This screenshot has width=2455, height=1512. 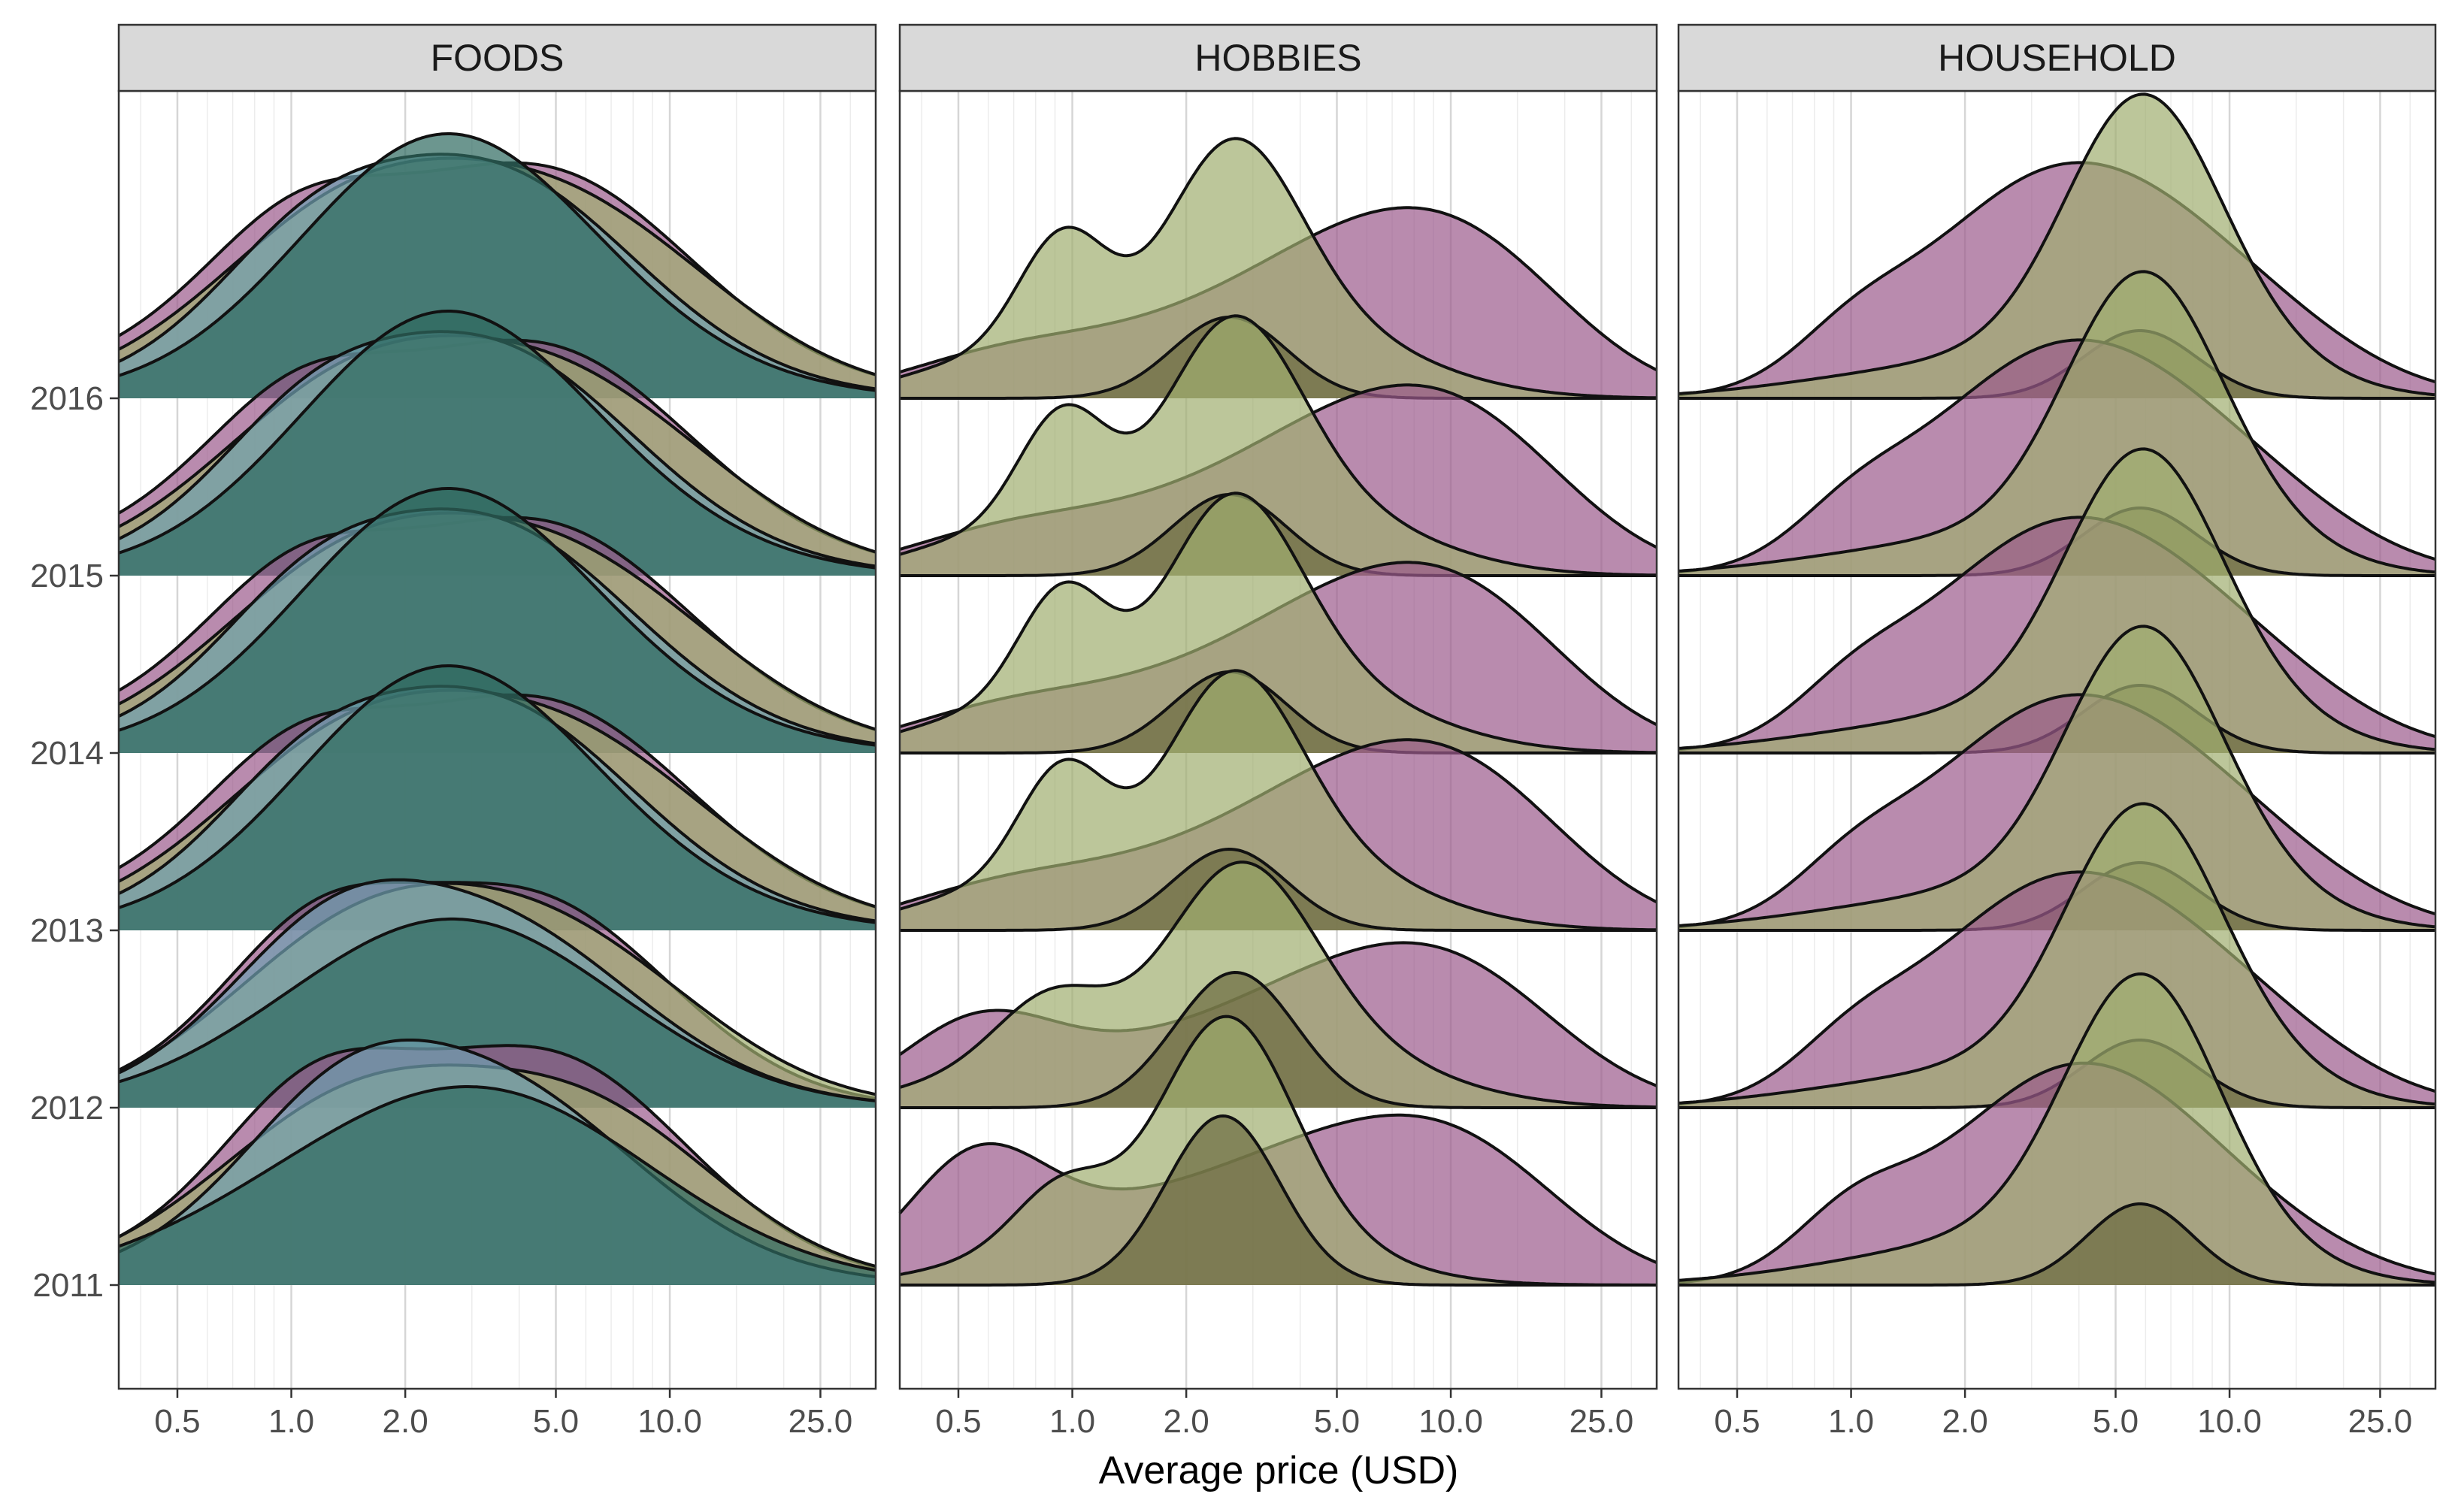 I want to click on x-axis-hobbies: 0.5 1.0 2.0 5.0 10.0 25.0, so click(x=1284, y=1415).